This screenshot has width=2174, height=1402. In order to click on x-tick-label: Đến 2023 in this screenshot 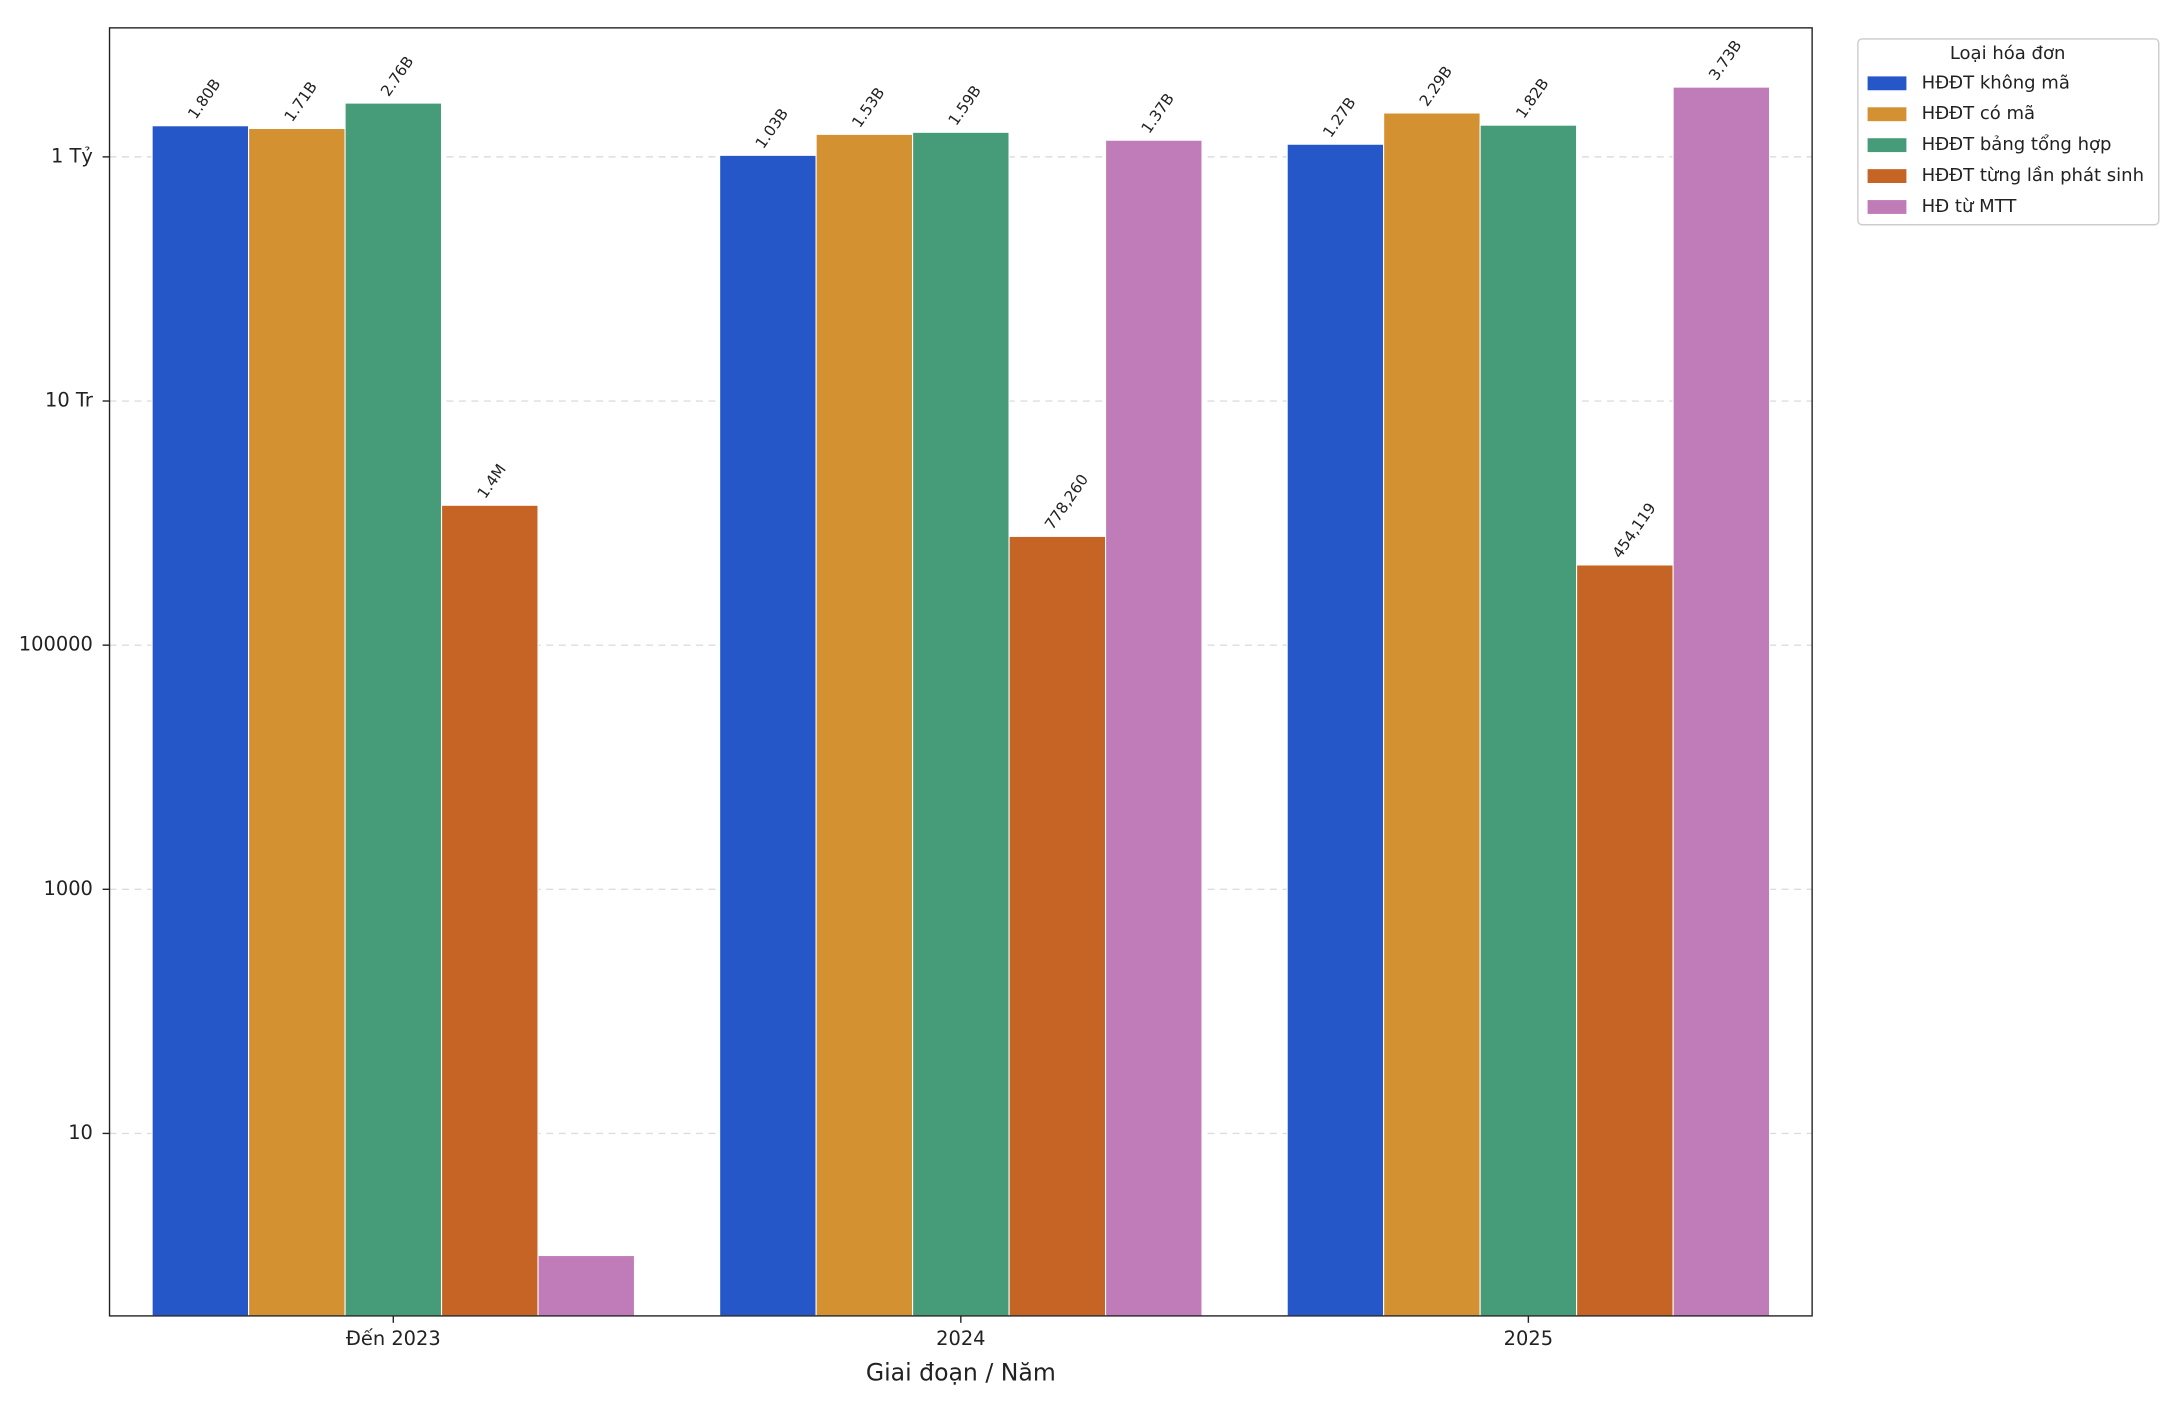, I will do `click(393, 1338)`.